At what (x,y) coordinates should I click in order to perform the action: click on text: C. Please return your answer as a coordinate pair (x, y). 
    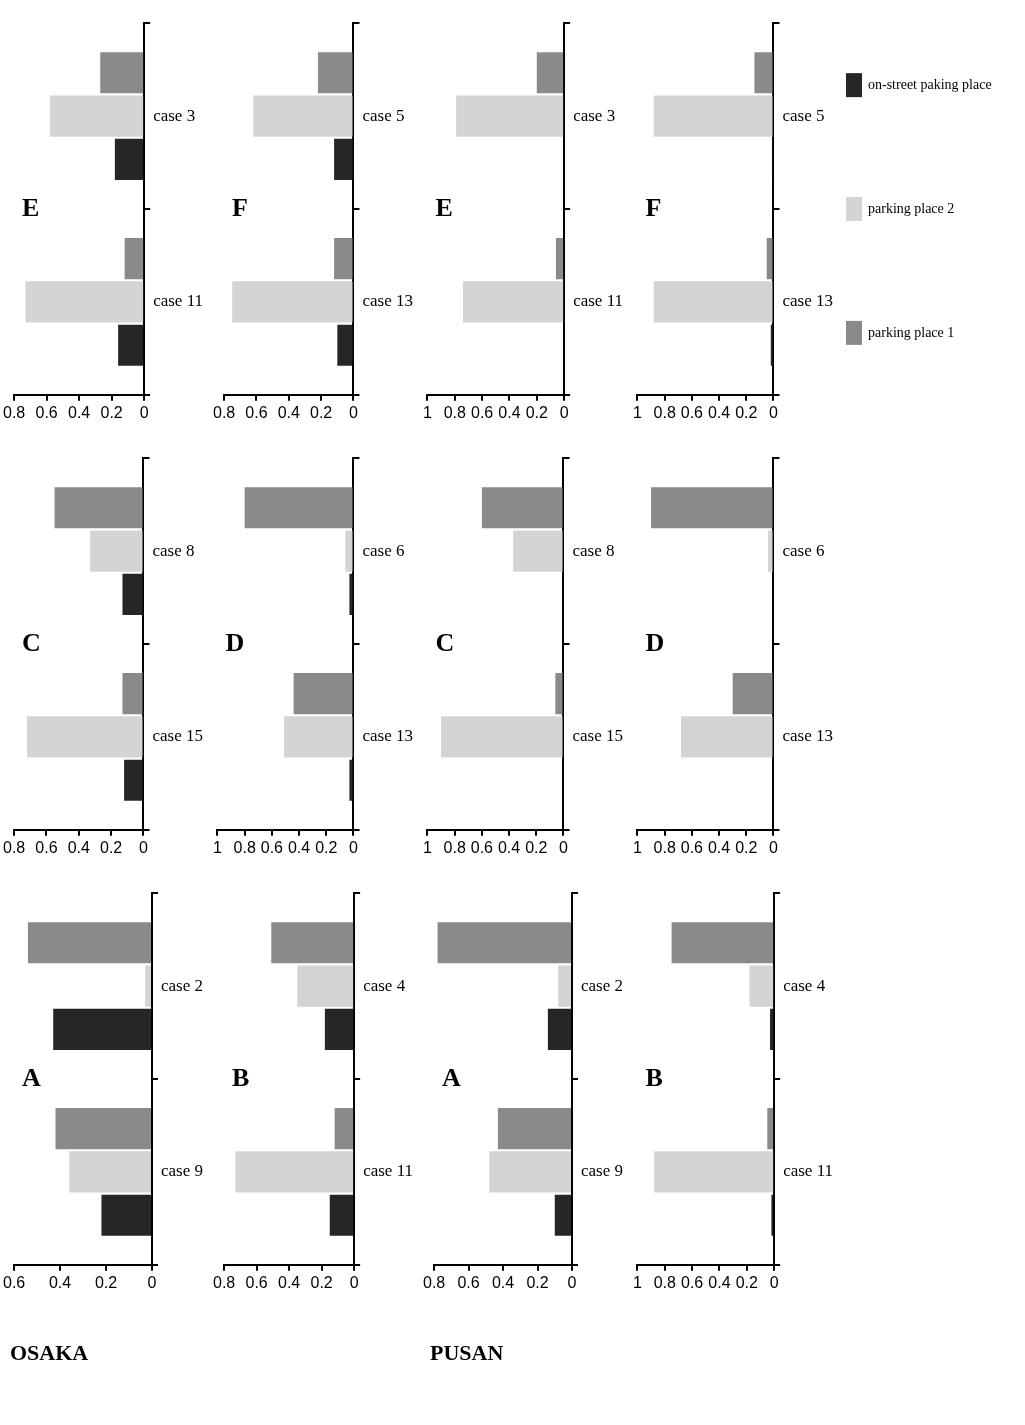
    Looking at the image, I should click on (31, 642).